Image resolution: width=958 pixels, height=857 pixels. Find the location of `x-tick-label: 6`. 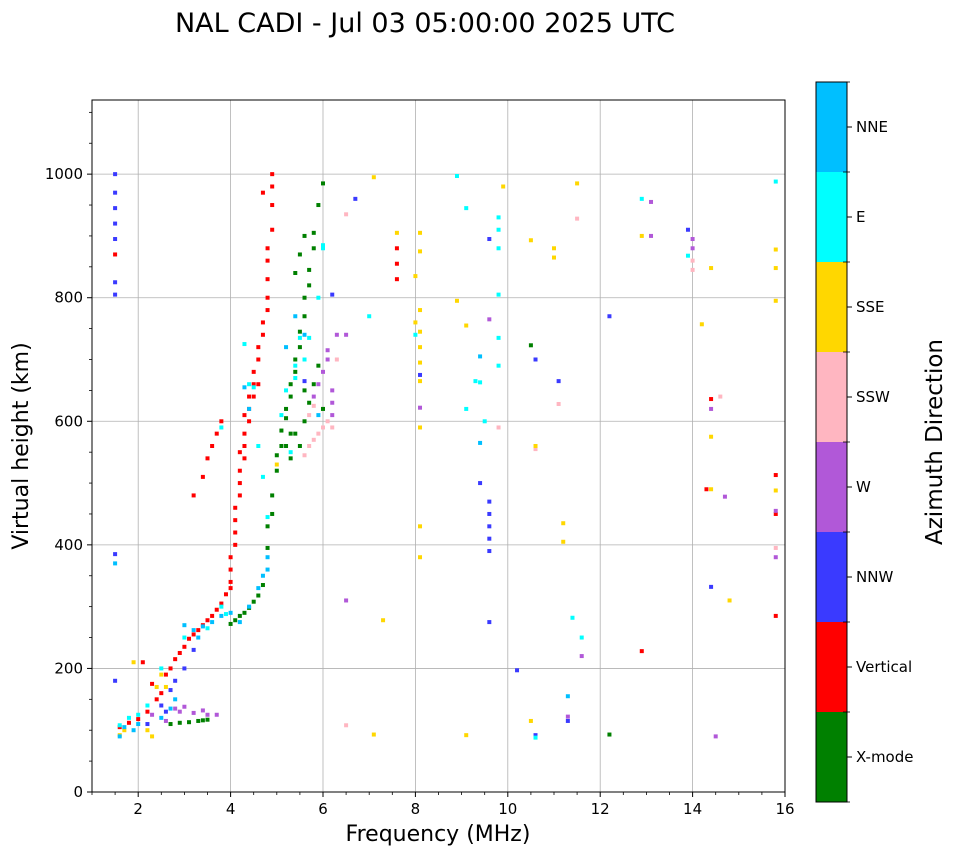

x-tick-label: 6 is located at coordinates (323, 809).